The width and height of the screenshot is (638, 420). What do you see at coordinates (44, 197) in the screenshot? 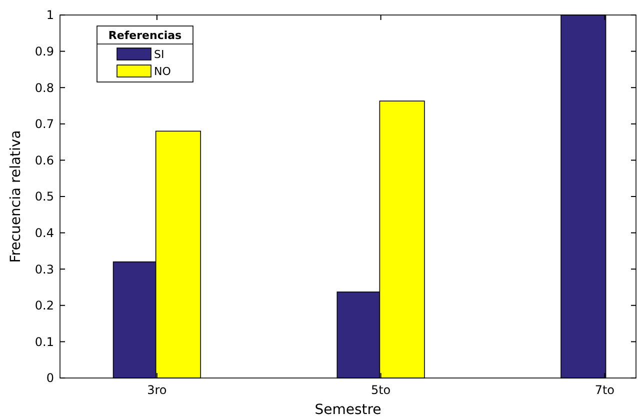
I see `y-tick-label: 0.5` at bounding box center [44, 197].